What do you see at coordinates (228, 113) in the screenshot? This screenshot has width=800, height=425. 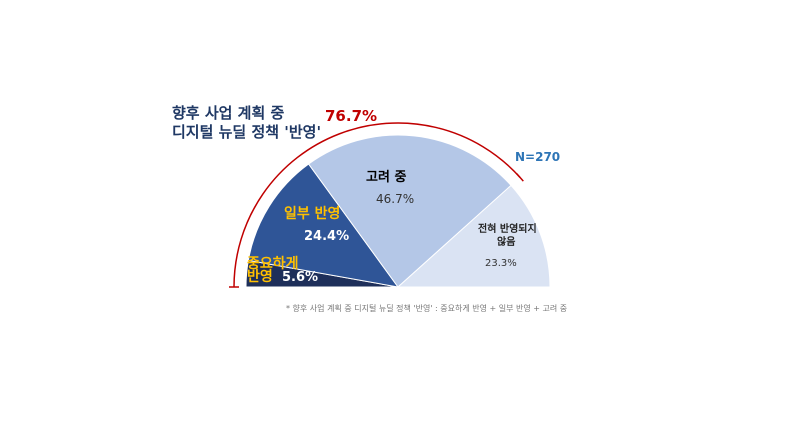 I see `chart-title-line1: 향후 사업 계획 중` at bounding box center [228, 113].